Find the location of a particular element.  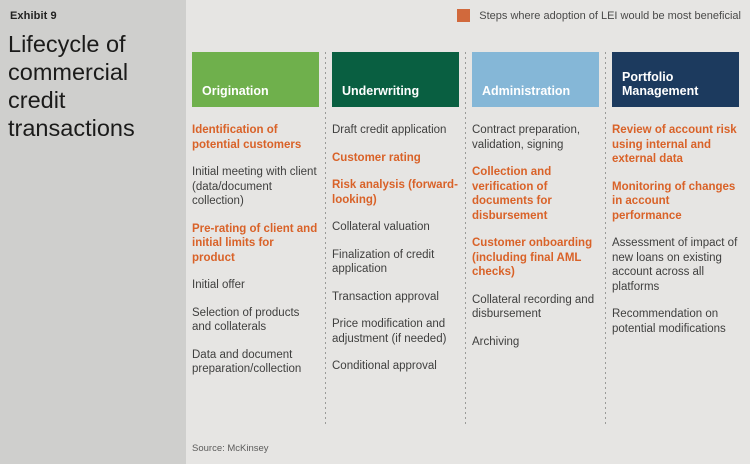

lifecycle-step: Collateral recording and disbursement is located at coordinates (533, 307).